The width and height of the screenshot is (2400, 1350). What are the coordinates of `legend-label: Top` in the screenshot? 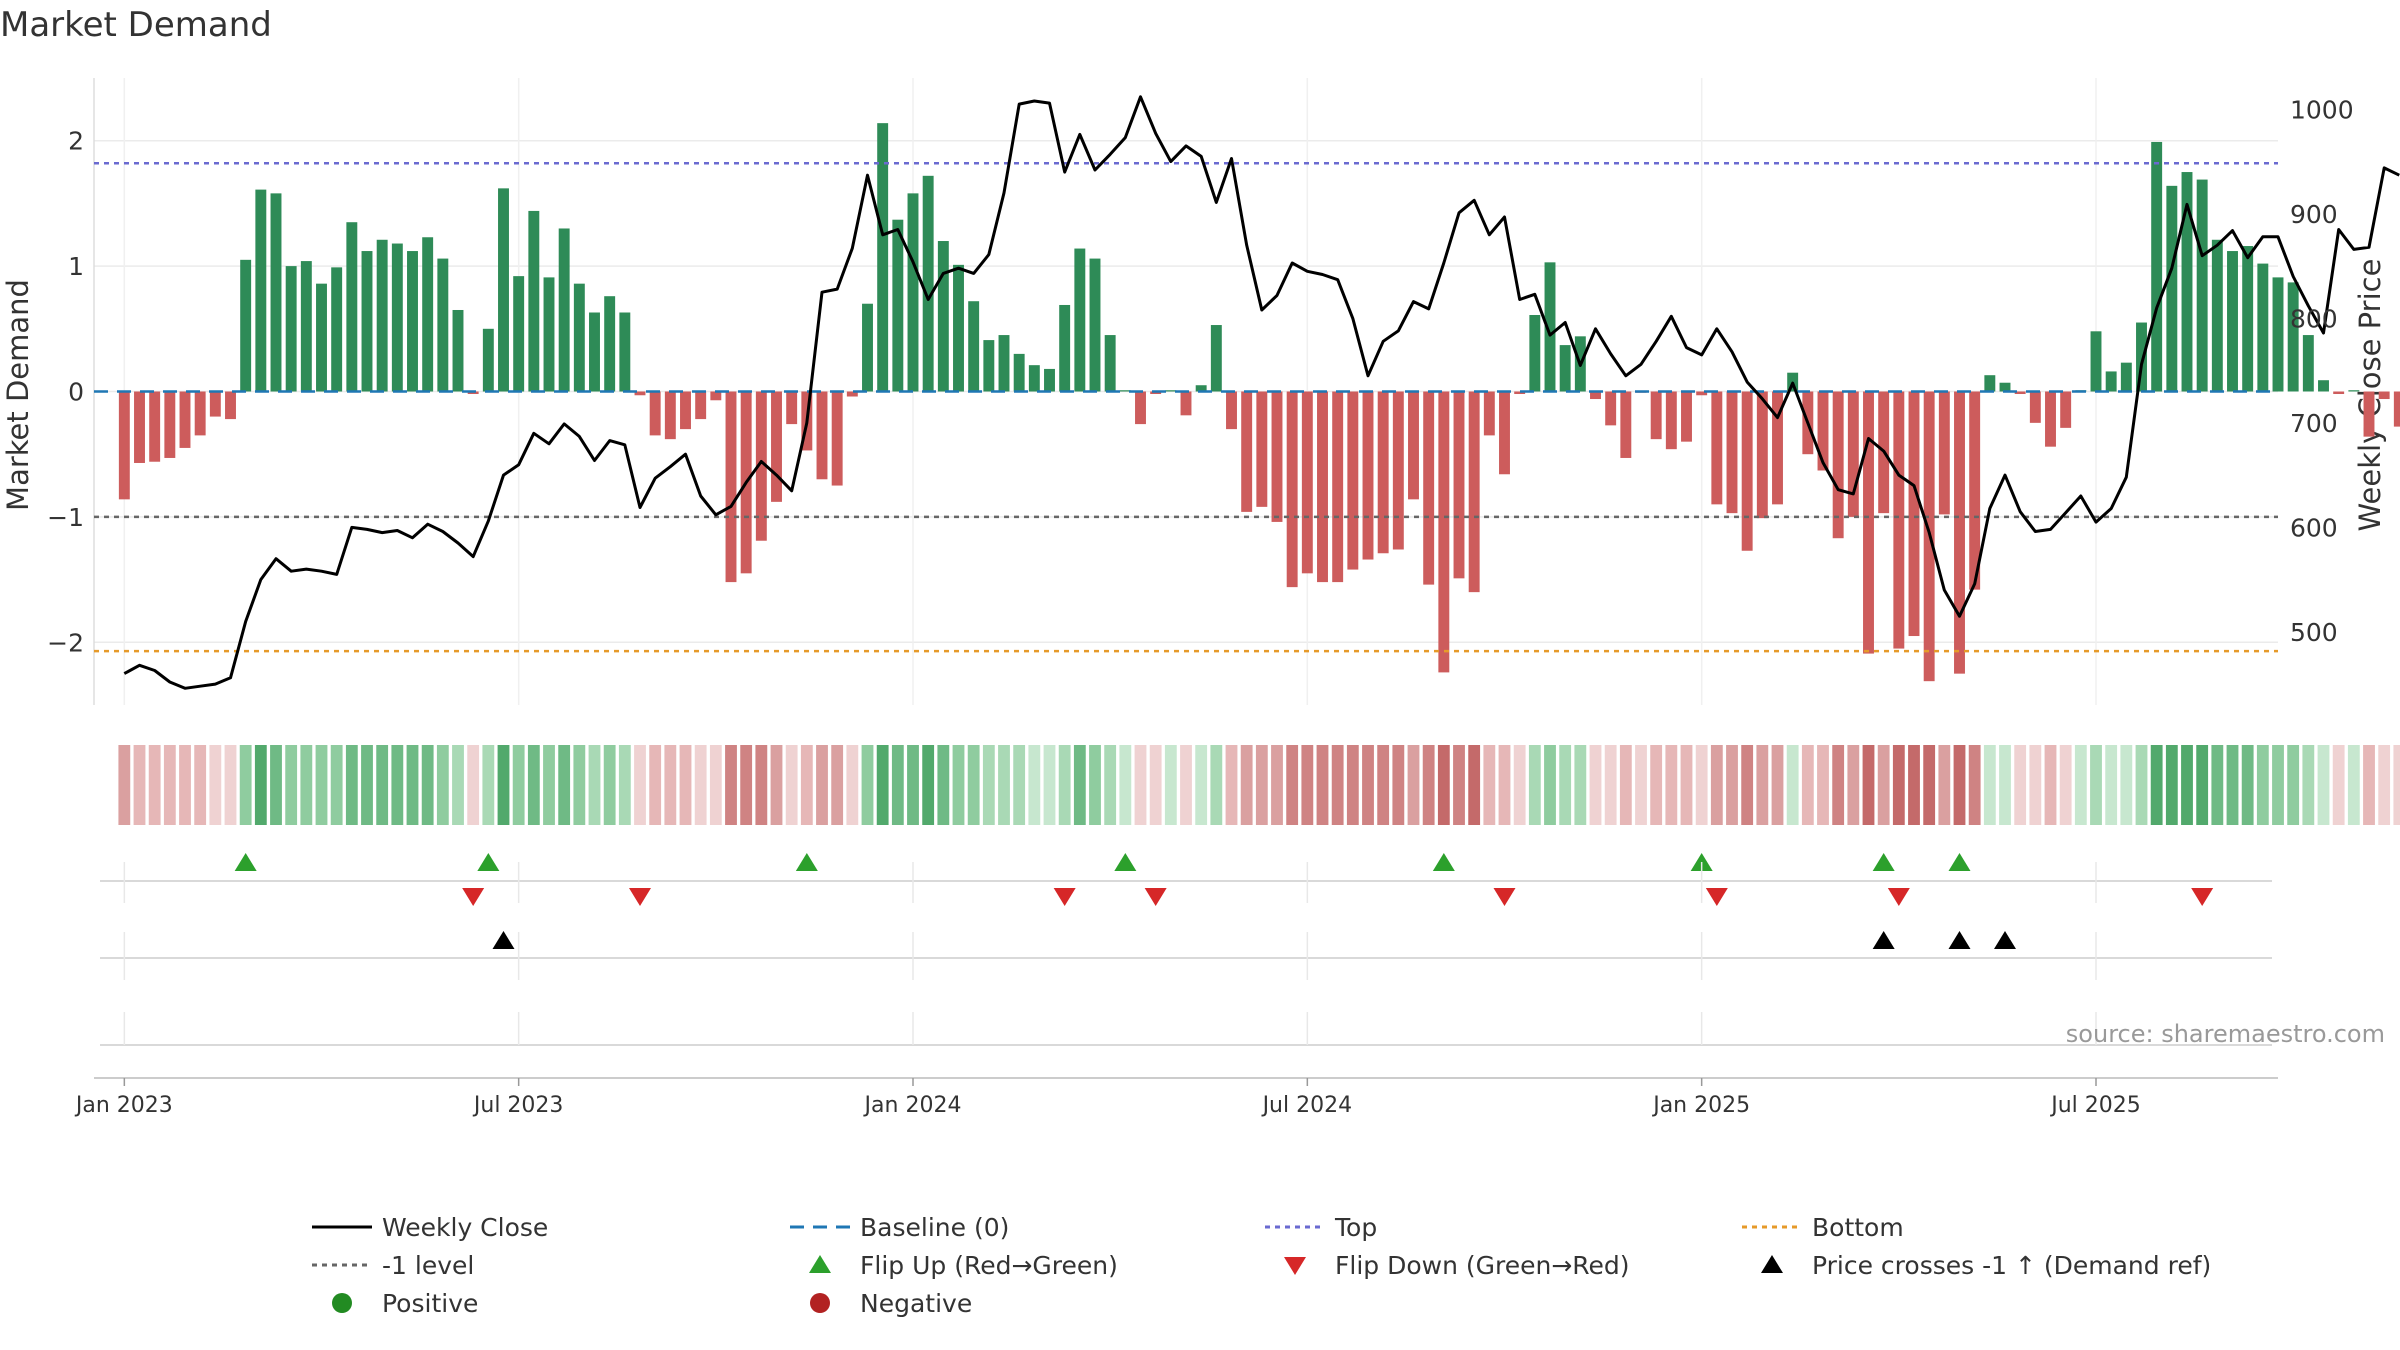 It's located at (1355, 1227).